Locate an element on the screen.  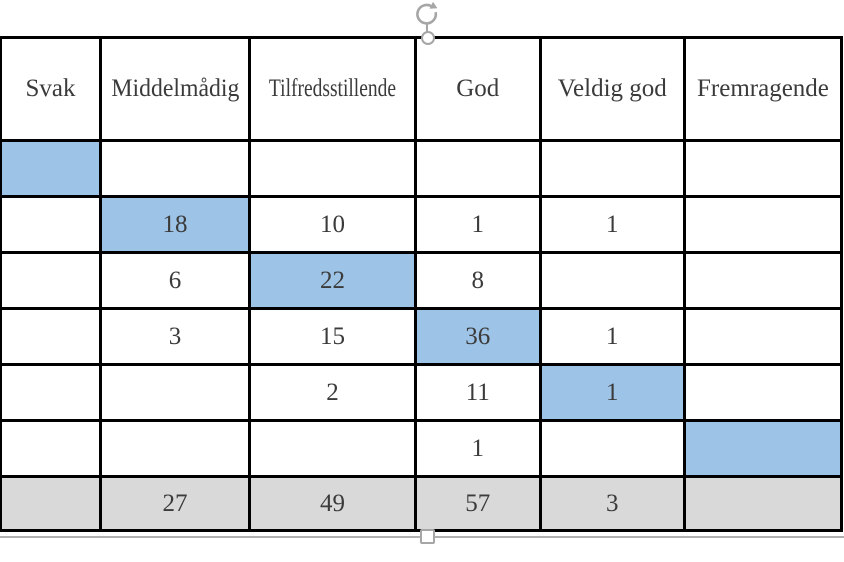
table-cell: 2 is located at coordinates (332, 392).